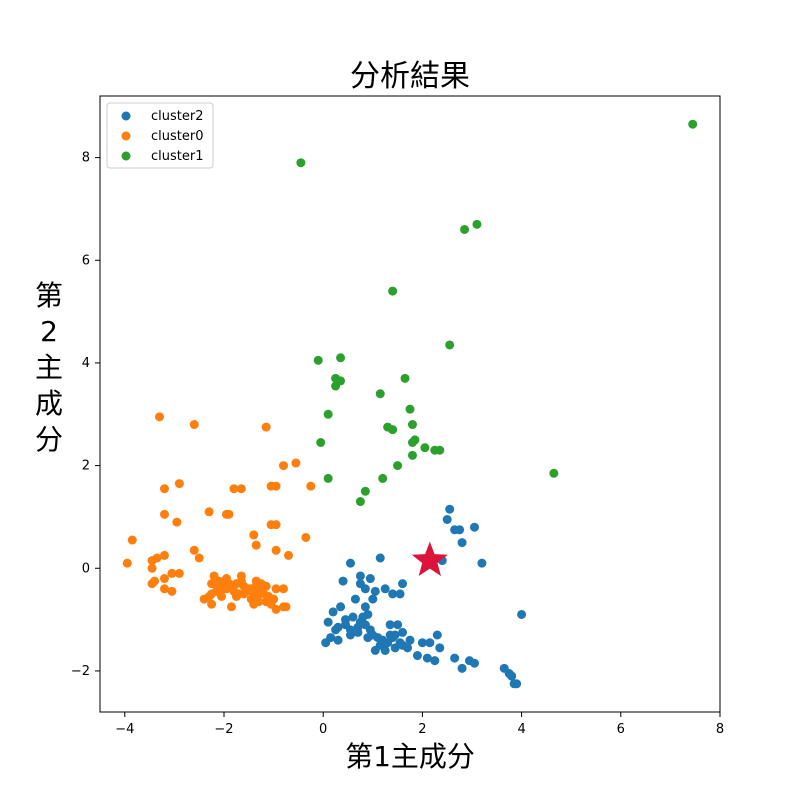  What do you see at coordinates (126, 156) in the screenshot?
I see `legend-marker-cluster1` at bounding box center [126, 156].